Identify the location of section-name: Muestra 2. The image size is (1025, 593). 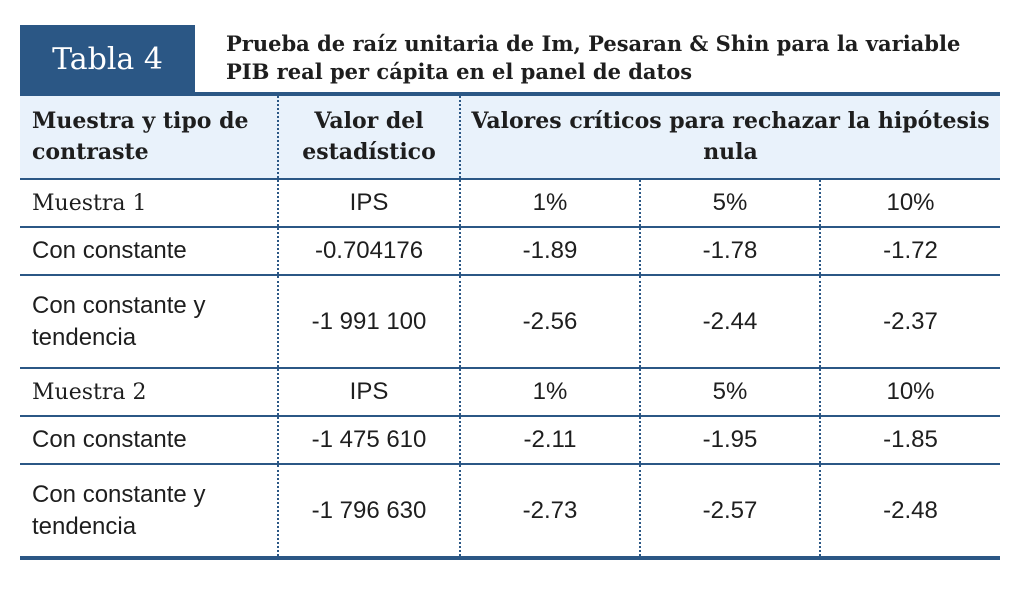
(149, 392).